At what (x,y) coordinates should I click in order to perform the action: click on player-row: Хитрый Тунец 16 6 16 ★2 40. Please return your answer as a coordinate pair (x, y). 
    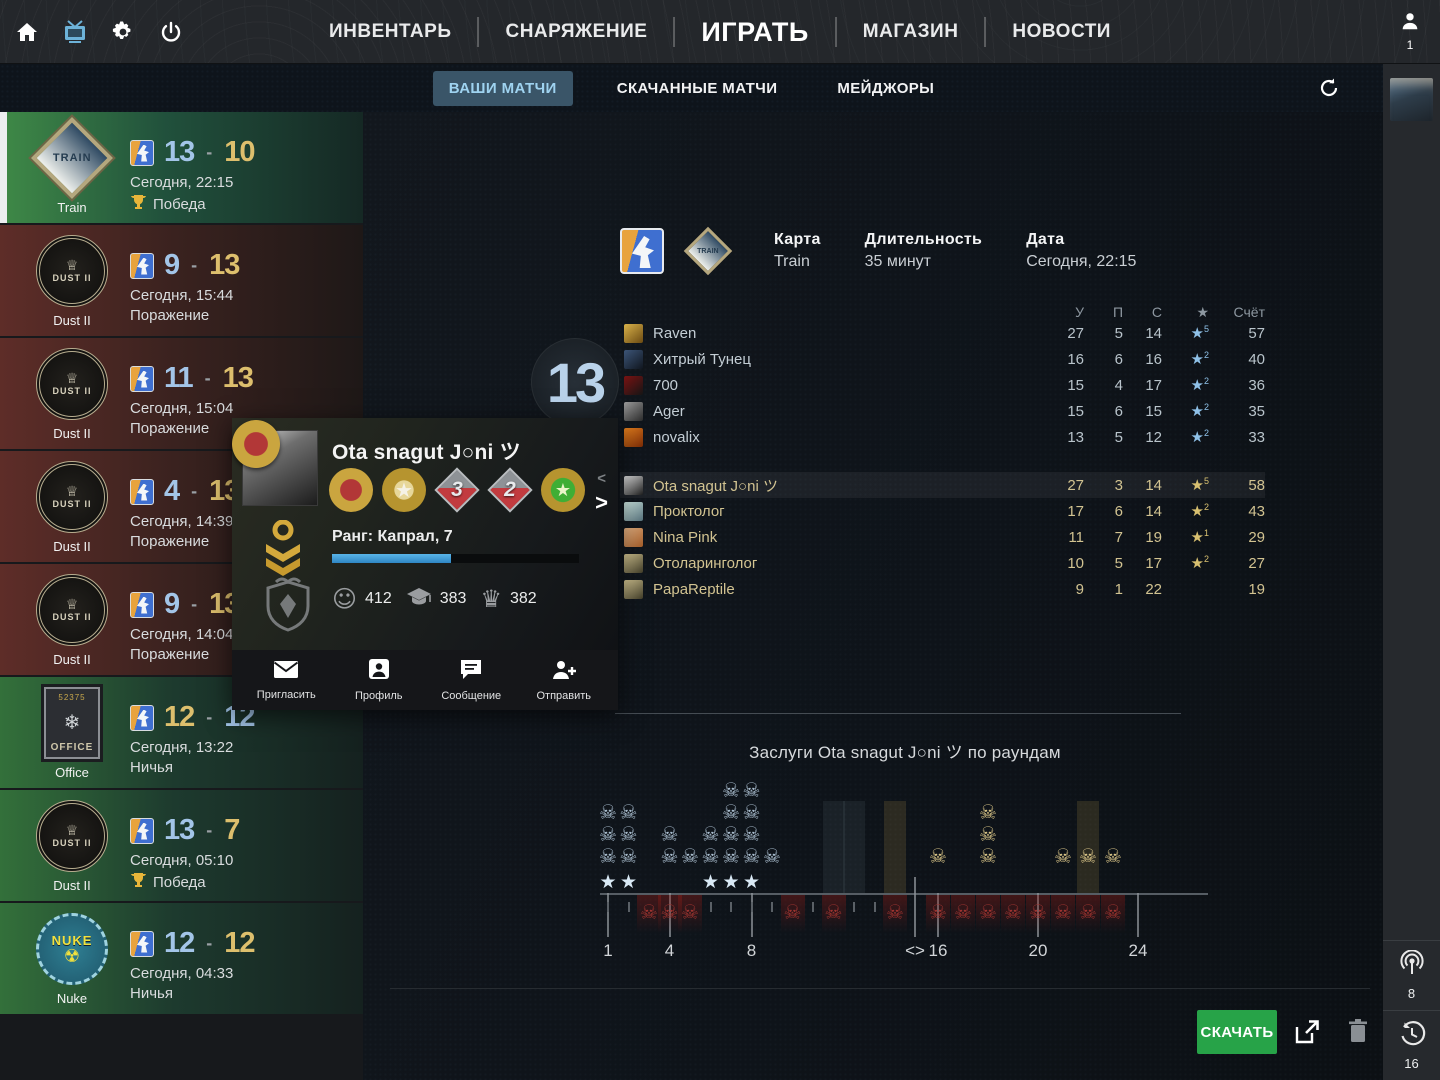
    Looking at the image, I should click on (942, 359).